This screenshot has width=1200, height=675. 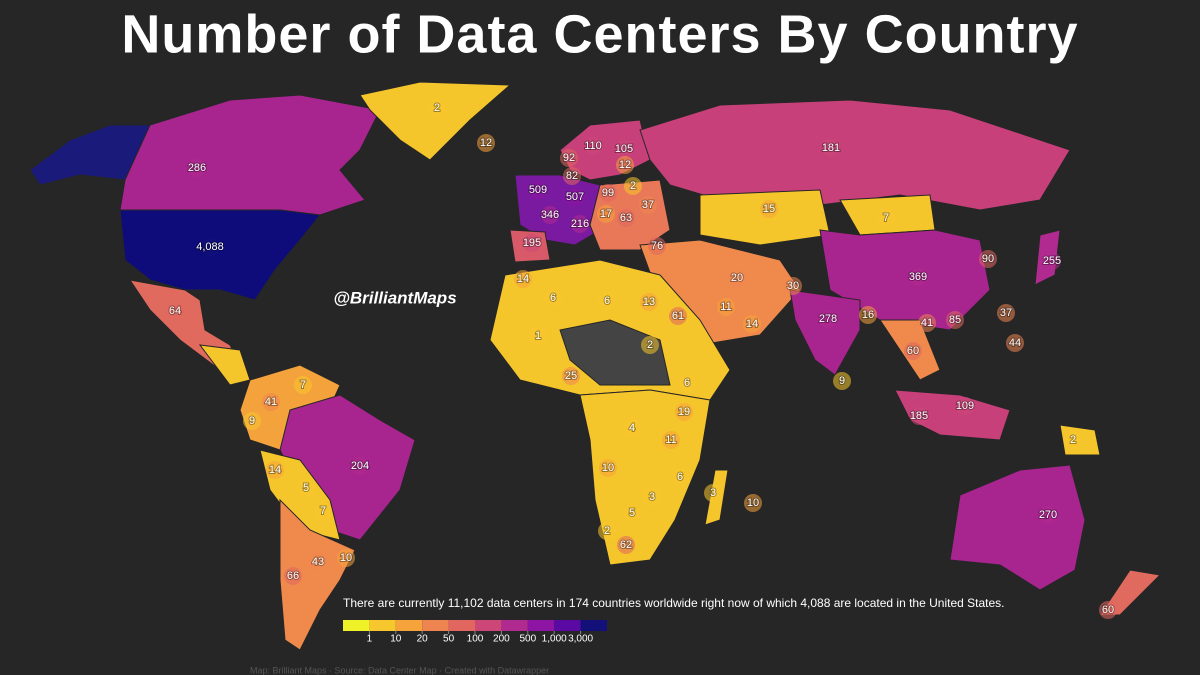 I want to click on watermark: @BrilliantMaps, so click(x=394, y=297).